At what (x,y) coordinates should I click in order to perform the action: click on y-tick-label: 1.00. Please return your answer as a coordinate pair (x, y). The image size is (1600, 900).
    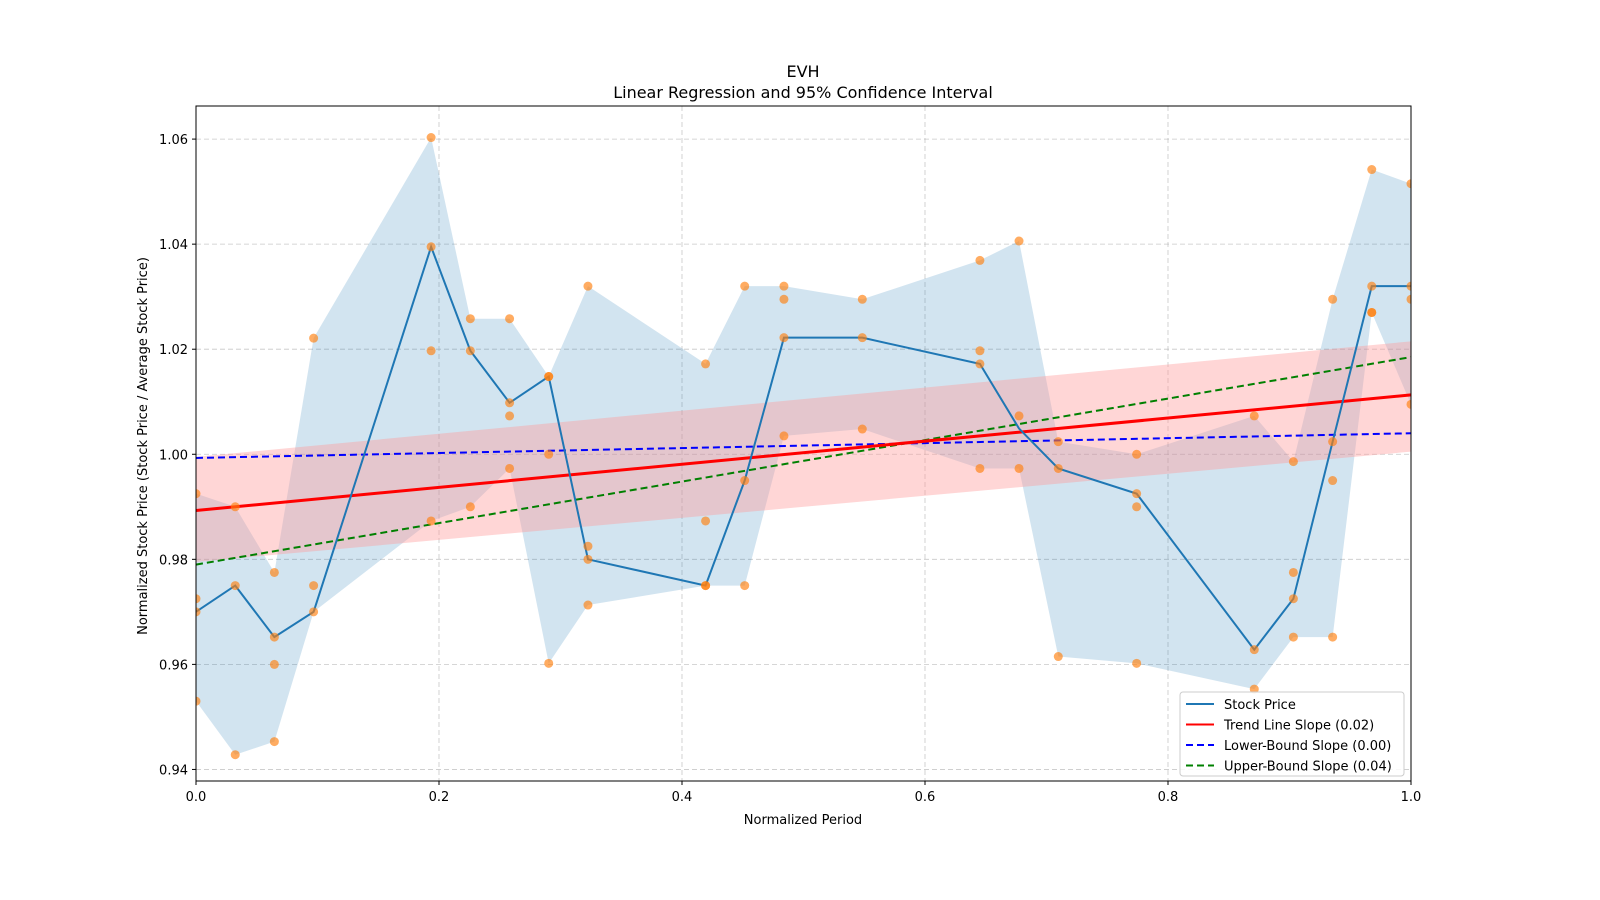
    Looking at the image, I should click on (173, 455).